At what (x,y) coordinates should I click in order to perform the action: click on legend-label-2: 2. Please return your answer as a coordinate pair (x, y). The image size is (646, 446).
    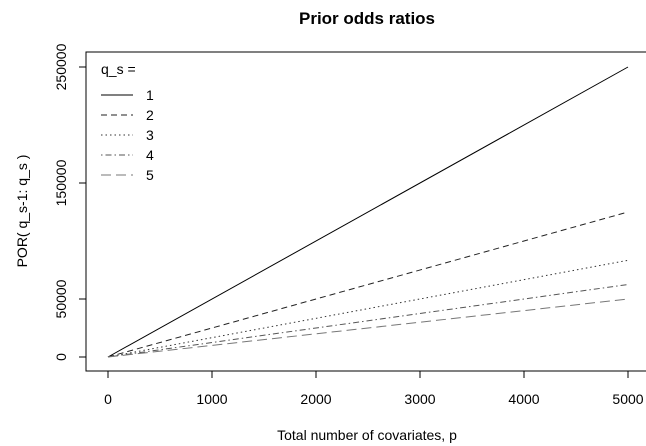
    Looking at the image, I should click on (150, 115).